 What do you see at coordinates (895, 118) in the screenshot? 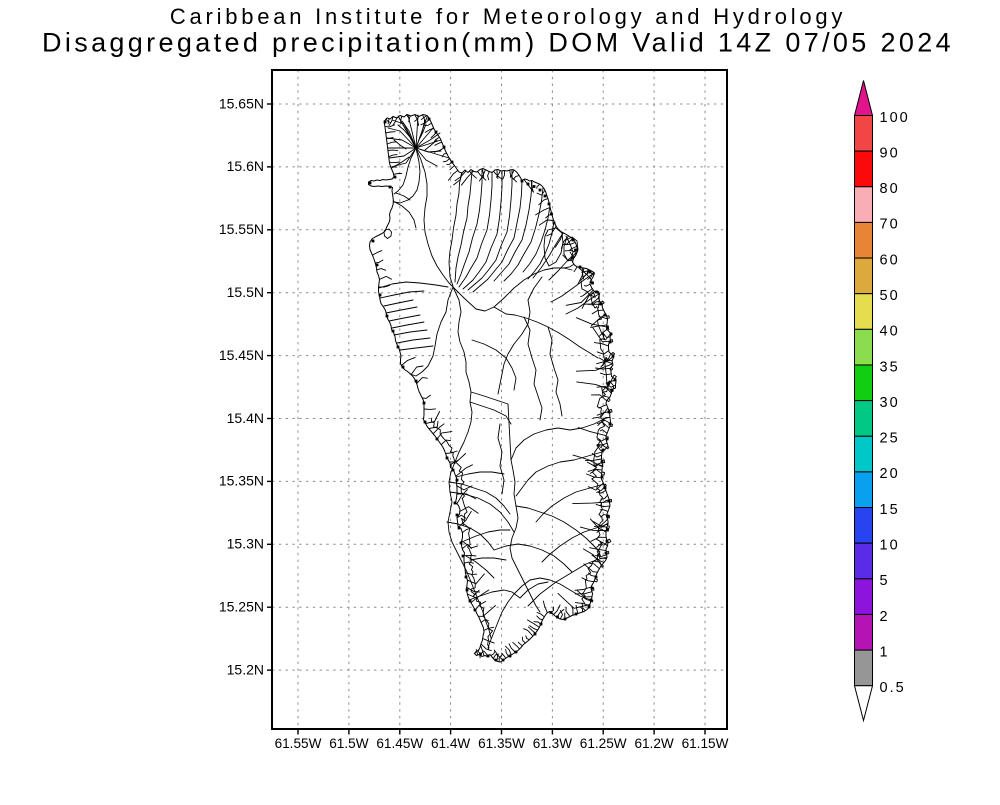
I see `svg-text: 100` at bounding box center [895, 118].